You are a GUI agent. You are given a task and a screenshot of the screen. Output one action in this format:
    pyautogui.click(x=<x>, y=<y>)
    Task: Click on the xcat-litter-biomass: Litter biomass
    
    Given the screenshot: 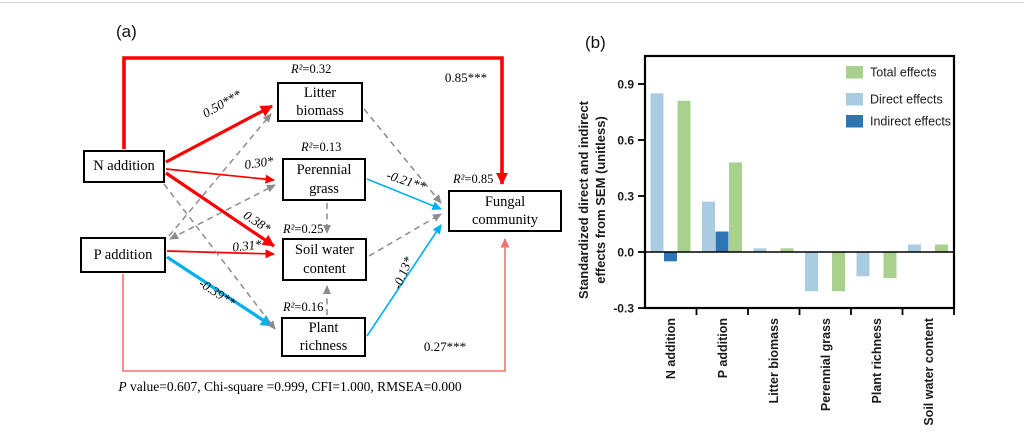 What is the action you would take?
    pyautogui.click(x=774, y=360)
    